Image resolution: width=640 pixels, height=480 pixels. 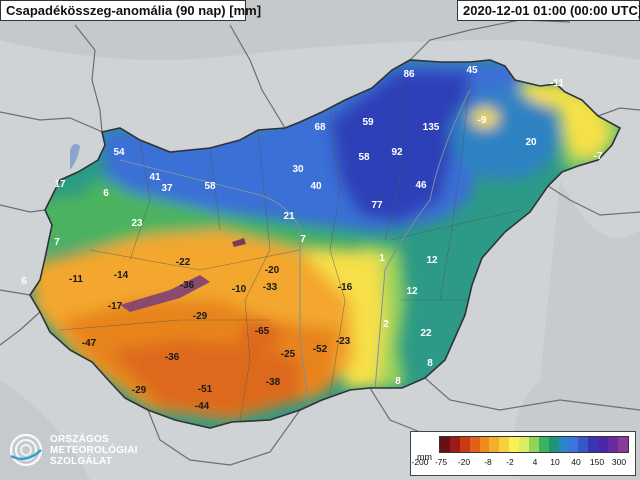 What do you see at coordinates (523, 453) in the screenshot?
I see `color-legend: mm -200 -75 -20 -8 -2 4 10 40 150 300` at bounding box center [523, 453].